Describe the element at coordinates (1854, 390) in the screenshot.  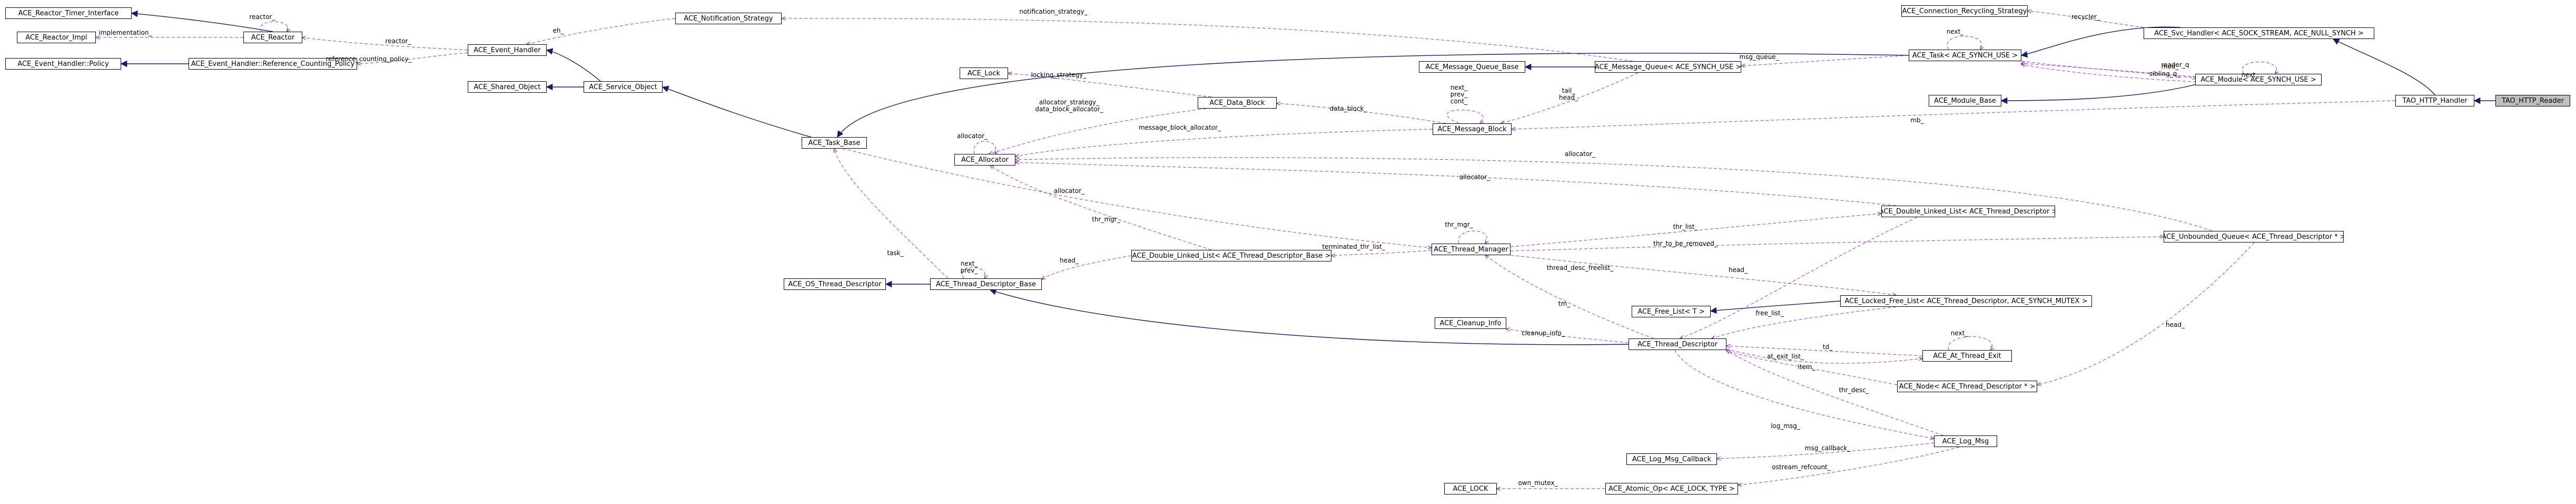
I see `edge-label: thr_desc_` at that location.